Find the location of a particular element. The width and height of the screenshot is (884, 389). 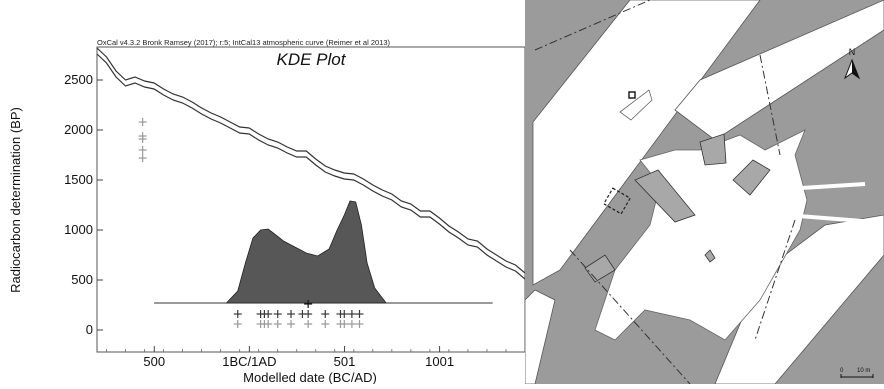

kde-density-area is located at coordinates (306, 252).